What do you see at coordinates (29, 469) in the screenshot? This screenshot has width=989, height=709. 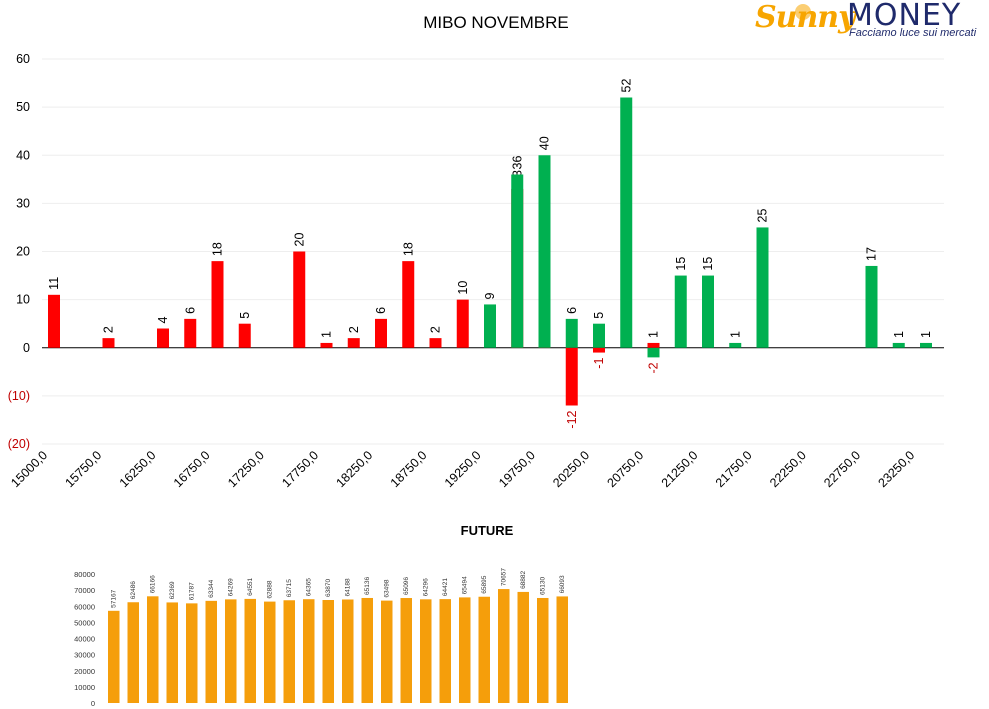 I see `x-tick-label: 15000,0` at bounding box center [29, 469].